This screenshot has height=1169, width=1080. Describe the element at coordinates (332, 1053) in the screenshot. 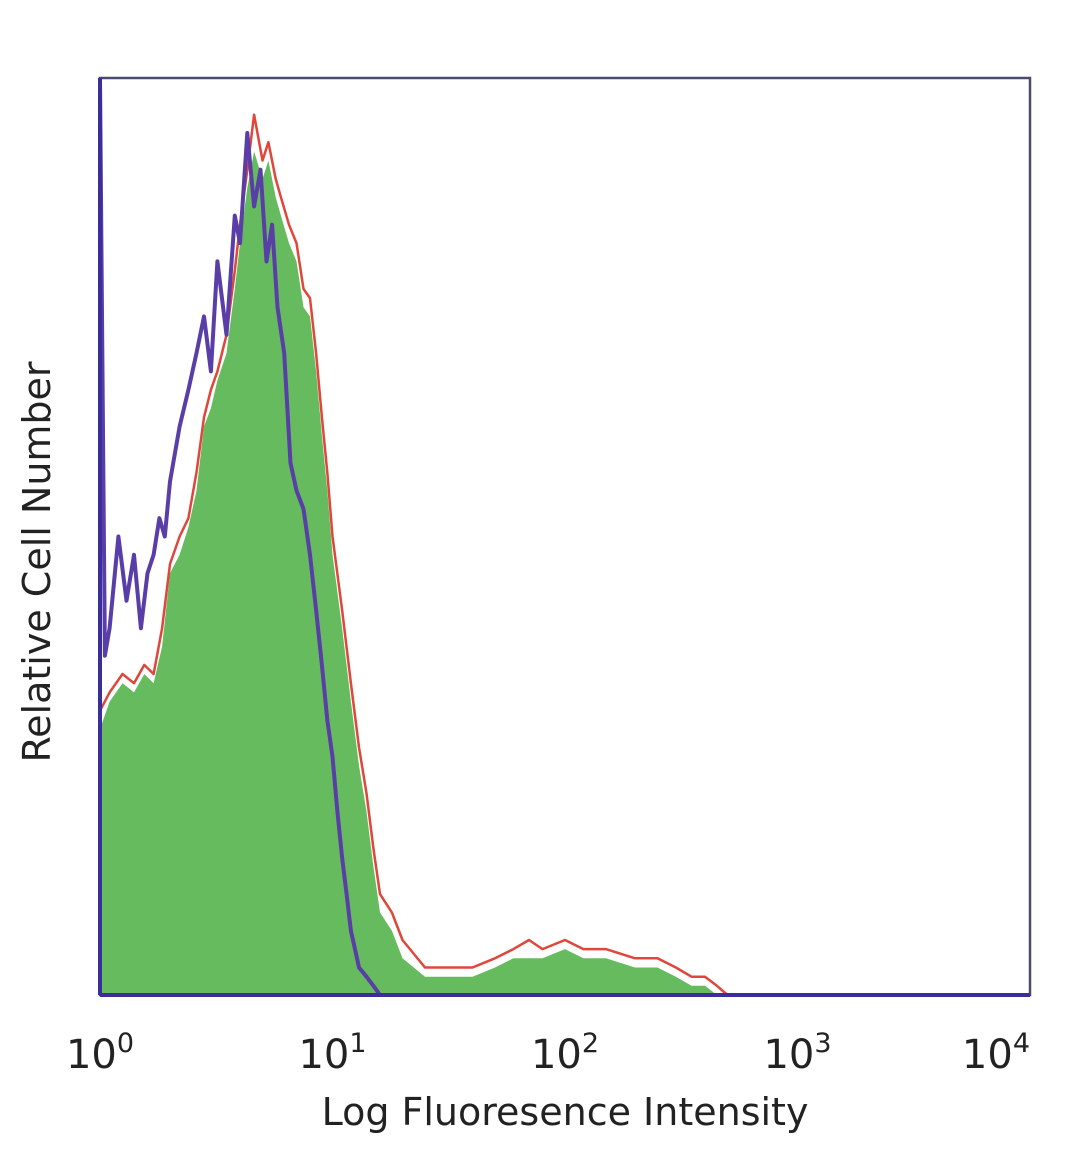

I see `x-tick-label: 101` at that location.